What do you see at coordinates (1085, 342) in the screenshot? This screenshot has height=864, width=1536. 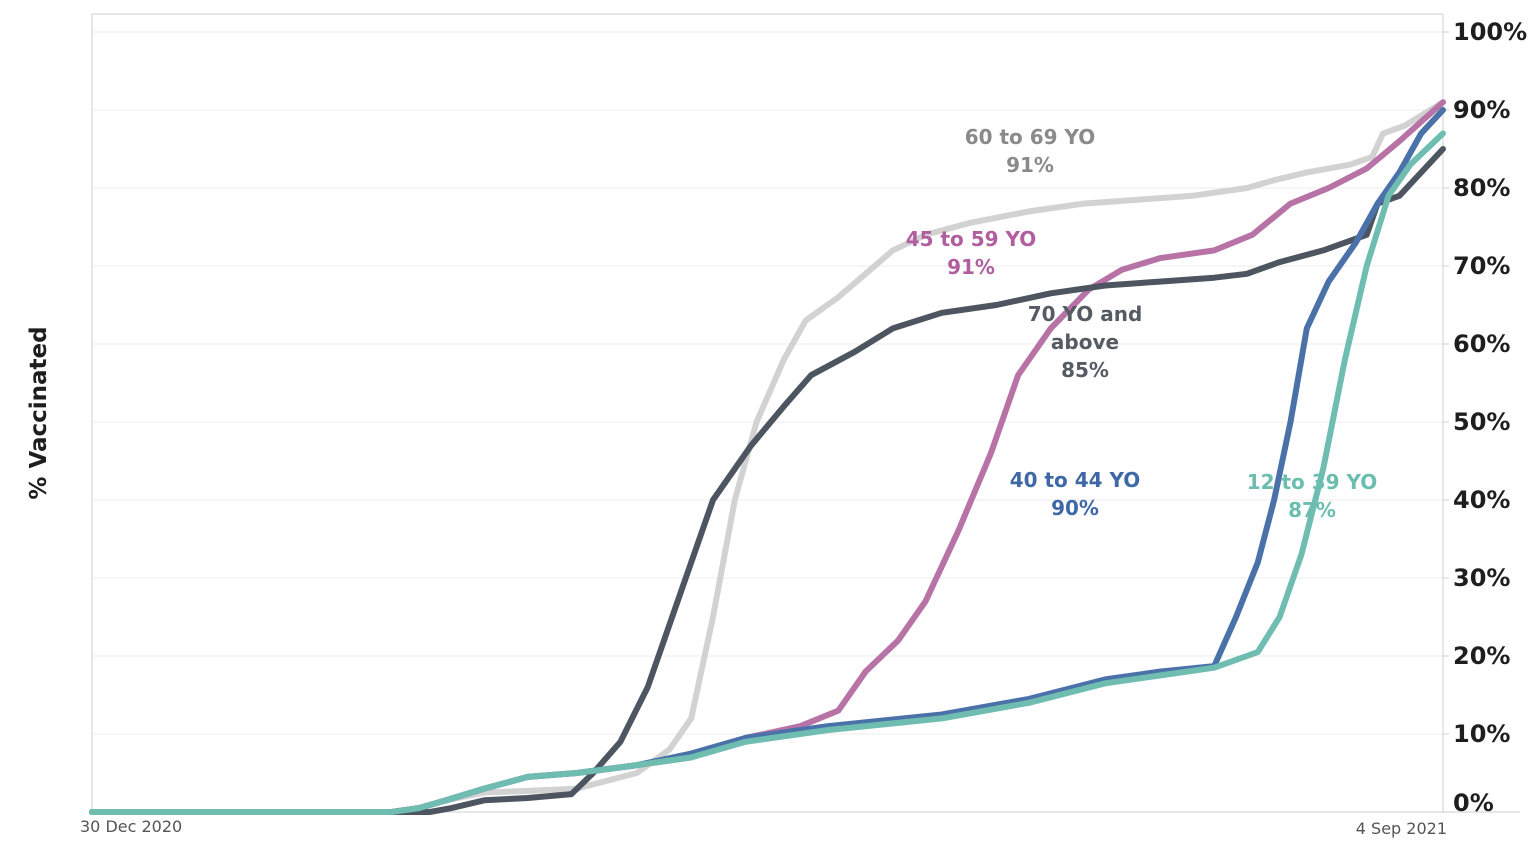 I see `series-label-2-line-1: above` at bounding box center [1085, 342].